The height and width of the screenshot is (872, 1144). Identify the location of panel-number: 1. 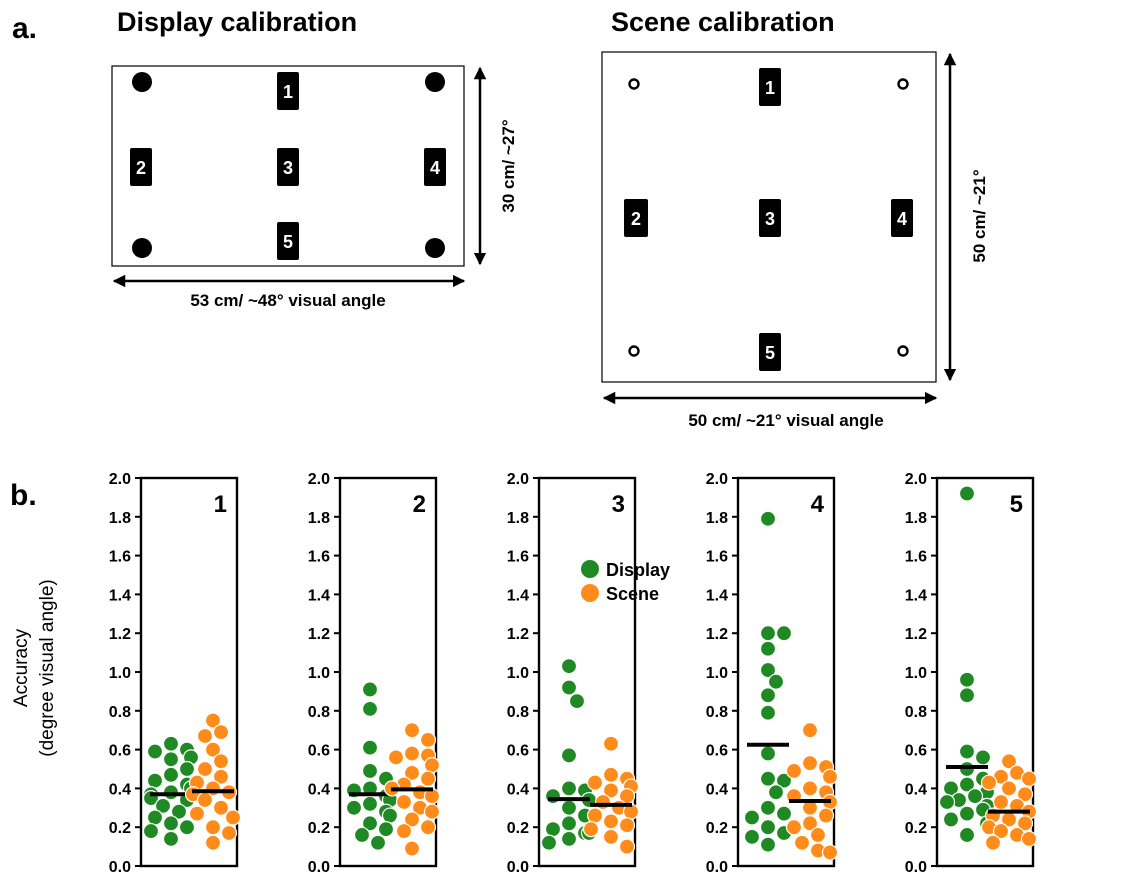
(220, 504).